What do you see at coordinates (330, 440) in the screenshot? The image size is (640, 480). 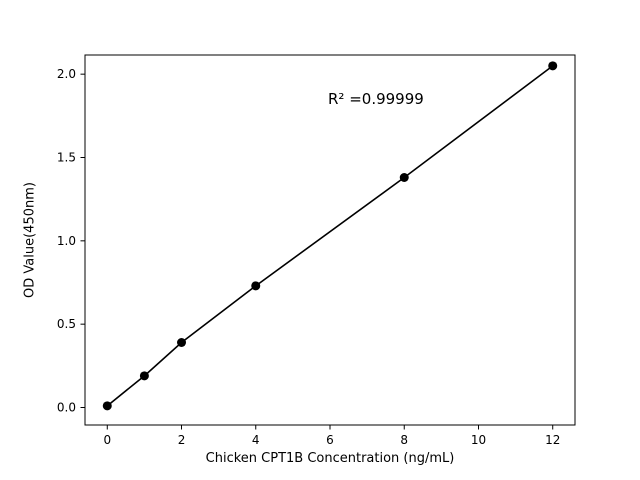 I see `x-tick-label: 6` at bounding box center [330, 440].